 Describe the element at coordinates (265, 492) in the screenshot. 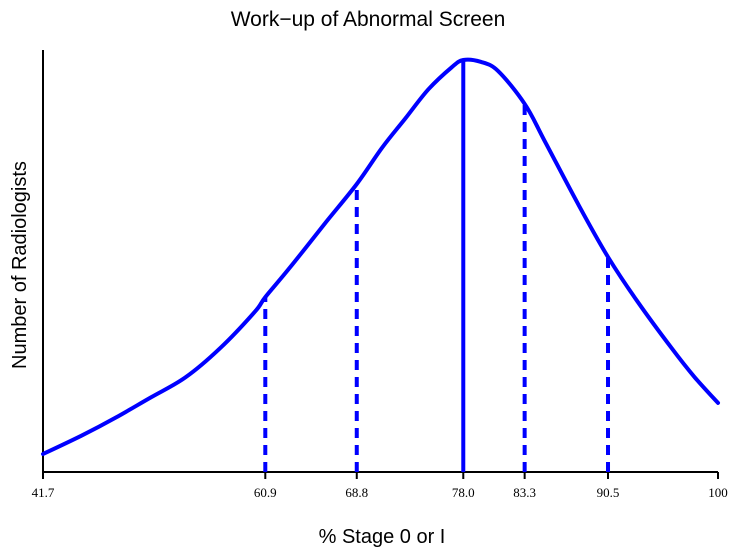

I see `x-tick-label: 60.9` at that location.